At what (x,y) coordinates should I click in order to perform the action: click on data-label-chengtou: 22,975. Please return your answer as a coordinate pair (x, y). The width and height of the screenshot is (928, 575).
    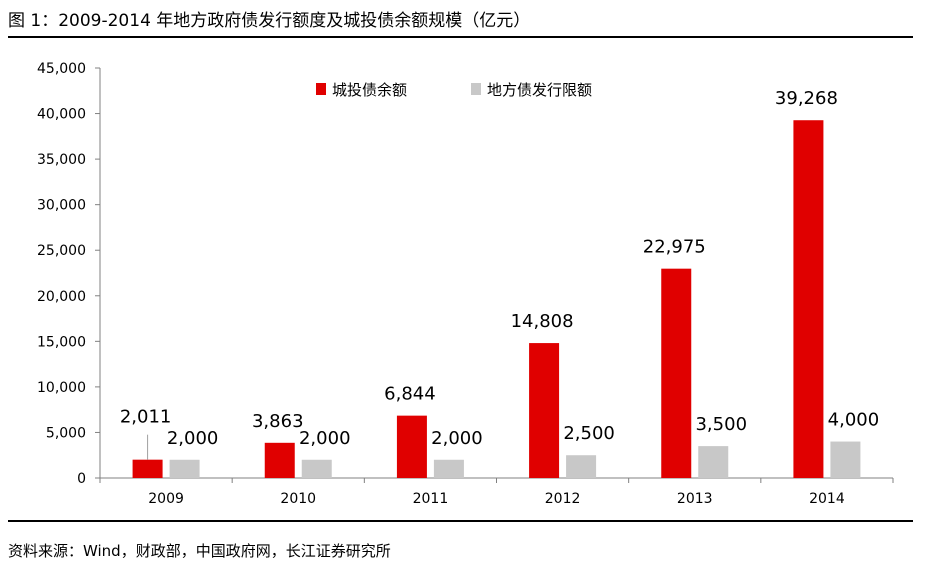
    Looking at the image, I should click on (674, 247).